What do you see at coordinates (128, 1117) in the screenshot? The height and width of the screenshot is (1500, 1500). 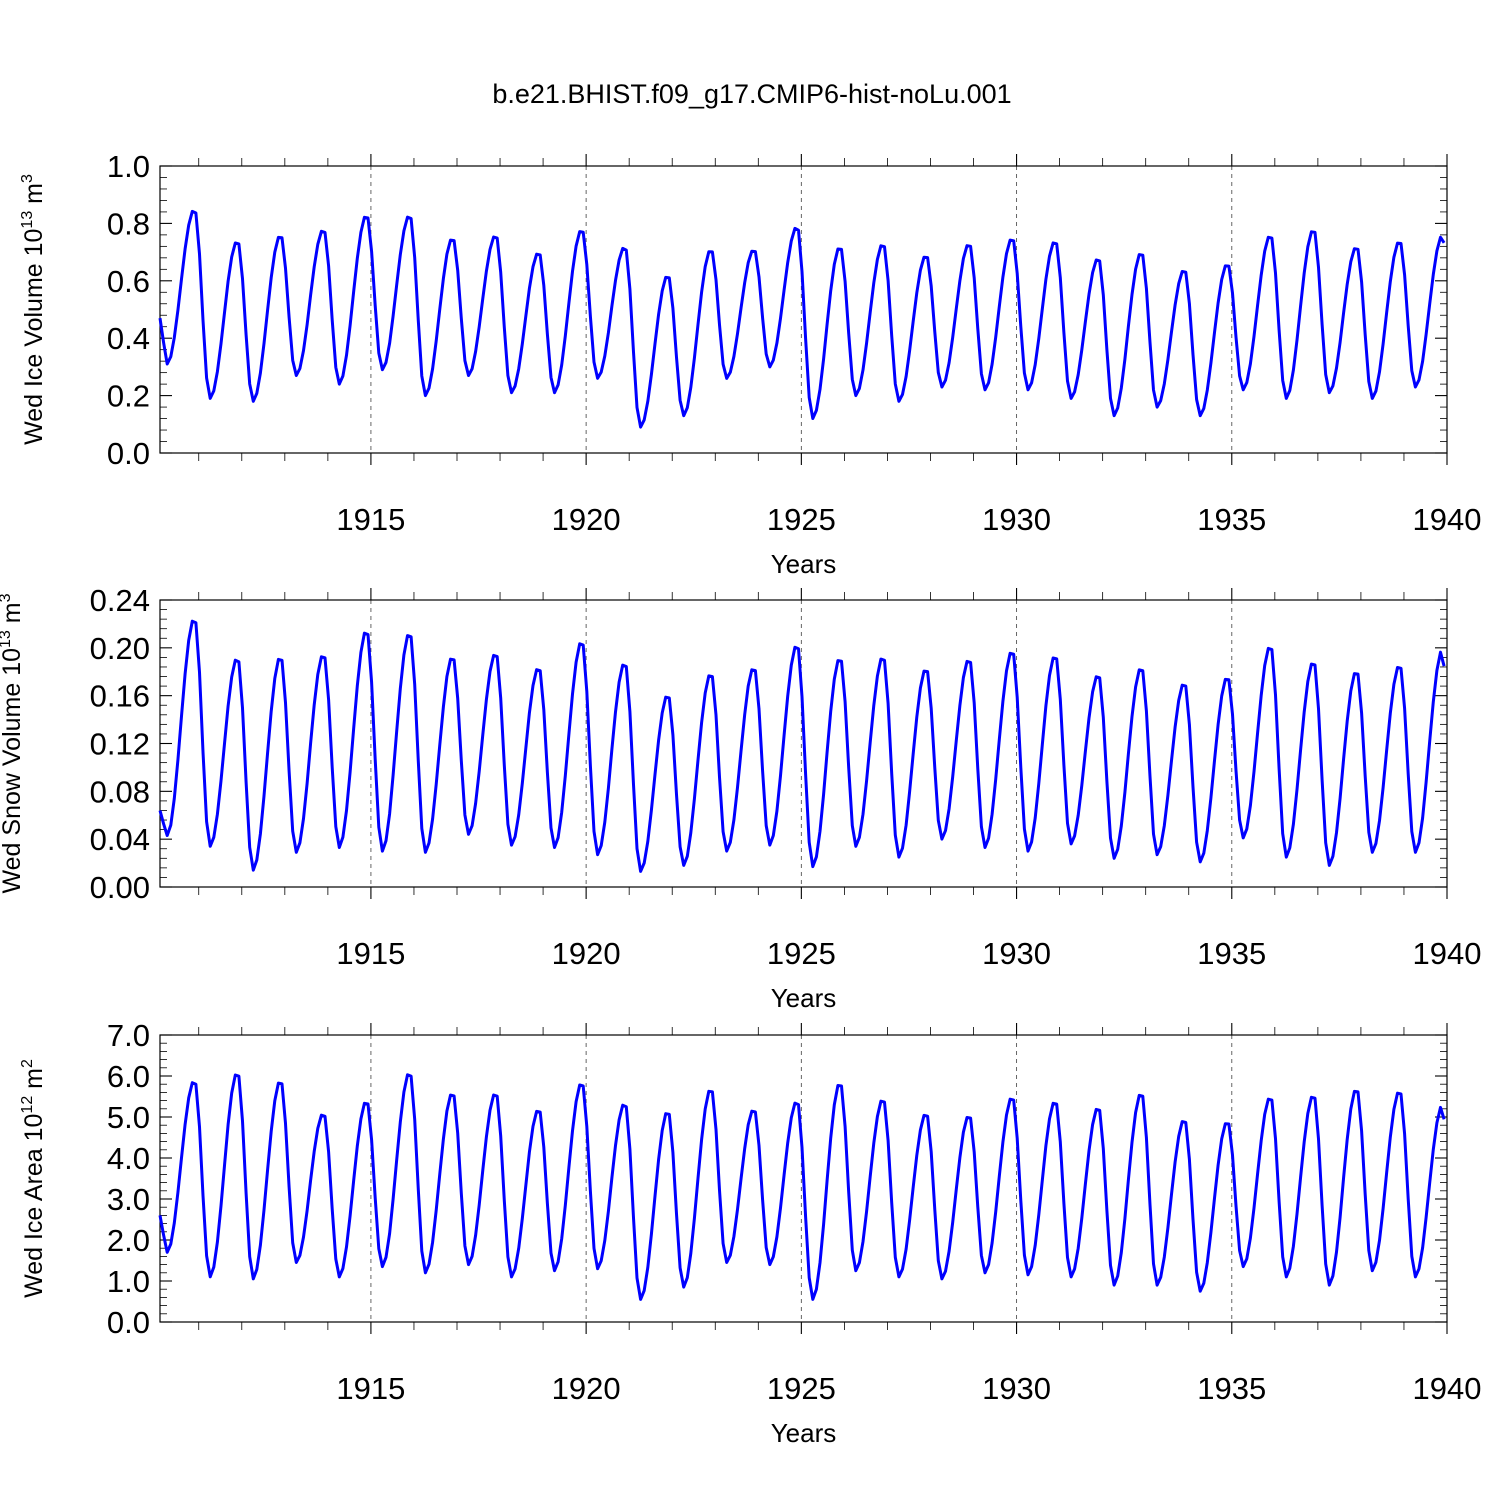 I see `y-tick-label: 5.0` at bounding box center [128, 1117].